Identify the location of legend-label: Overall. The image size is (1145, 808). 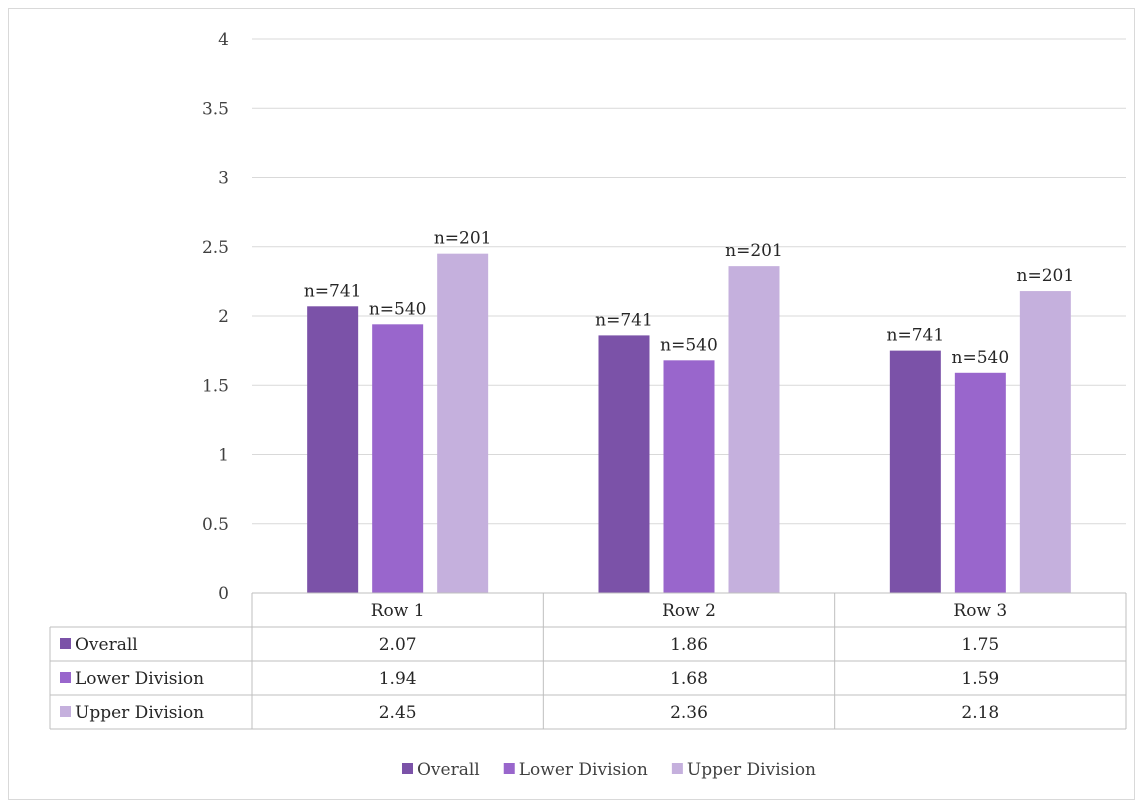
(448, 770).